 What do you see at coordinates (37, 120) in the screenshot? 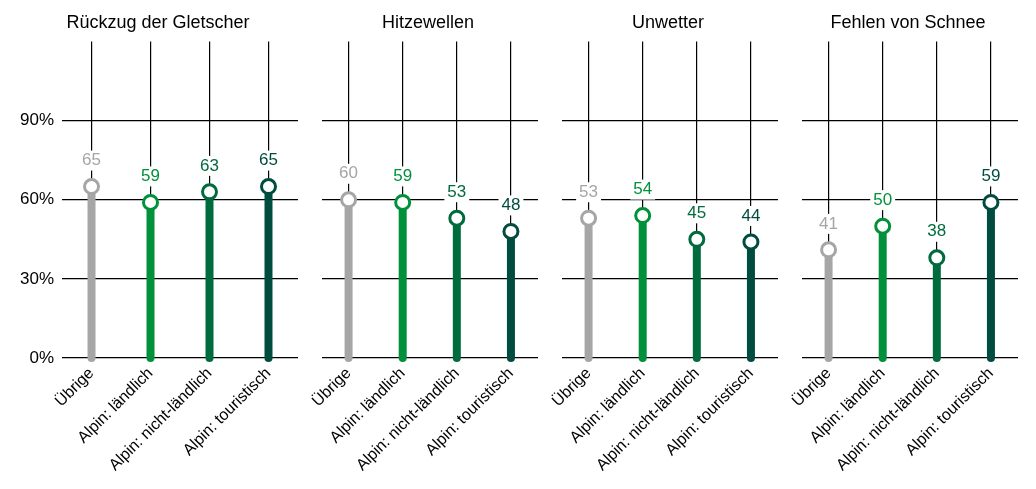
I see `y-tick-label: 90%` at bounding box center [37, 120].